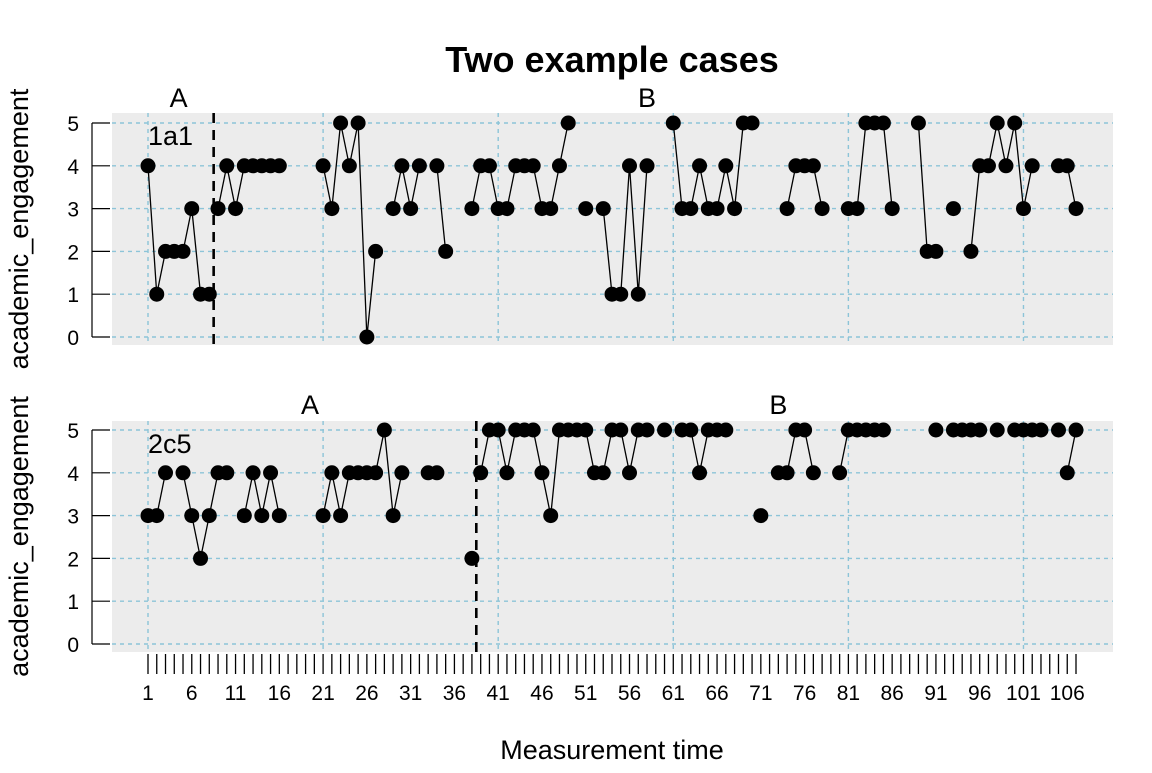 This screenshot has height=773, width=1152. What do you see at coordinates (979, 693) in the screenshot?
I see `x-tick-label: 96` at bounding box center [979, 693].